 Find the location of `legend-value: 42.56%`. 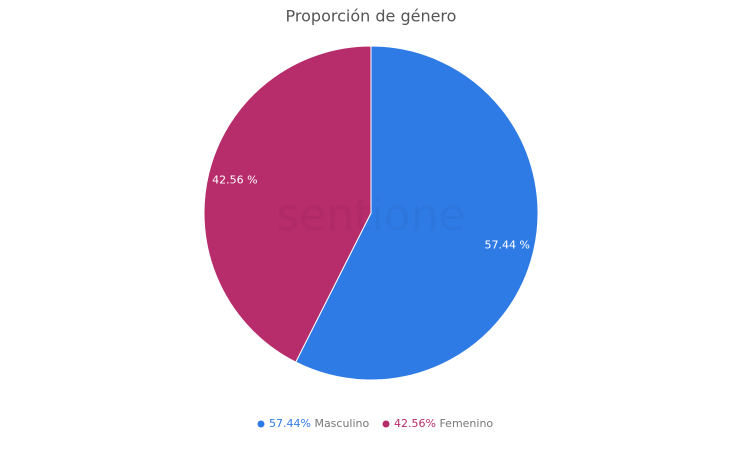

legend-value: 42.56% is located at coordinates (415, 423).